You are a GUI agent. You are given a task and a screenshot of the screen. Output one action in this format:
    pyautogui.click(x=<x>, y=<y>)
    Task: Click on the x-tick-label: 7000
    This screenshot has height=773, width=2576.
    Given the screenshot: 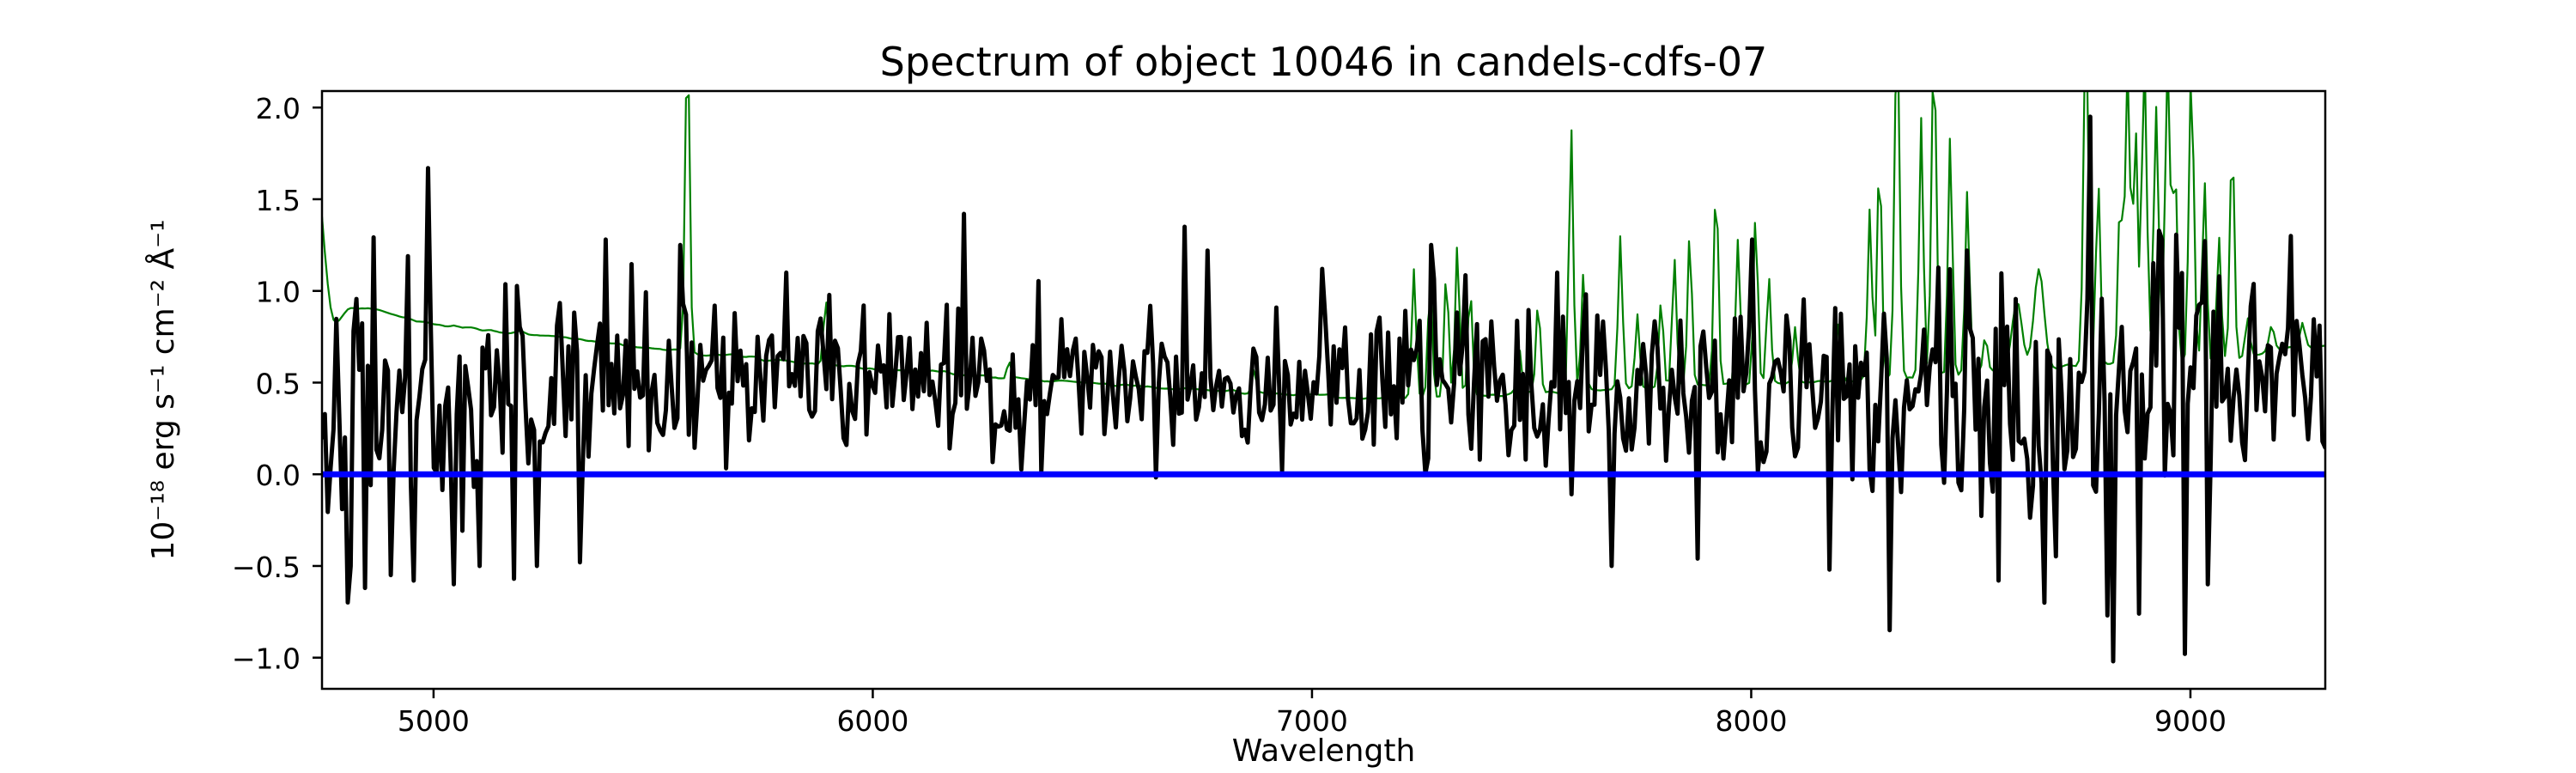 What is the action you would take?
    pyautogui.click(x=1312, y=721)
    